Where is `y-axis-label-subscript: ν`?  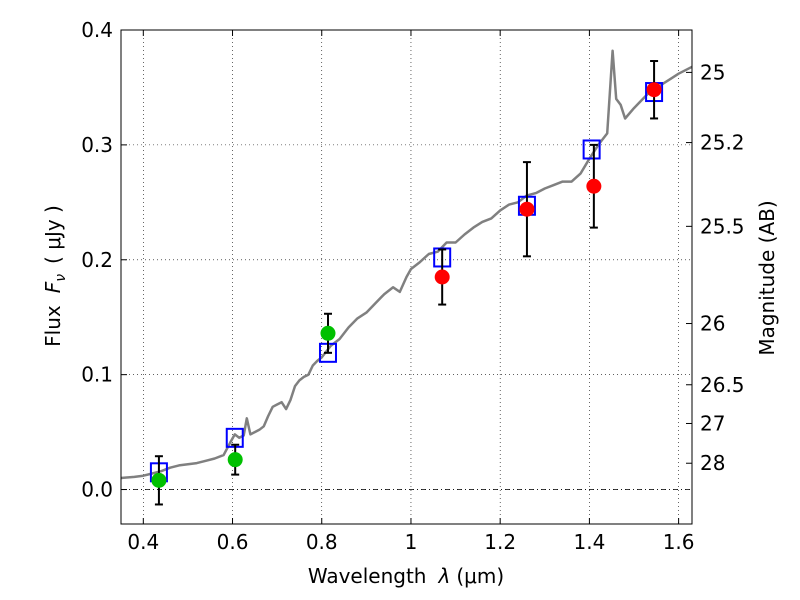
y-axis-label-subscript: ν is located at coordinates (61, 278).